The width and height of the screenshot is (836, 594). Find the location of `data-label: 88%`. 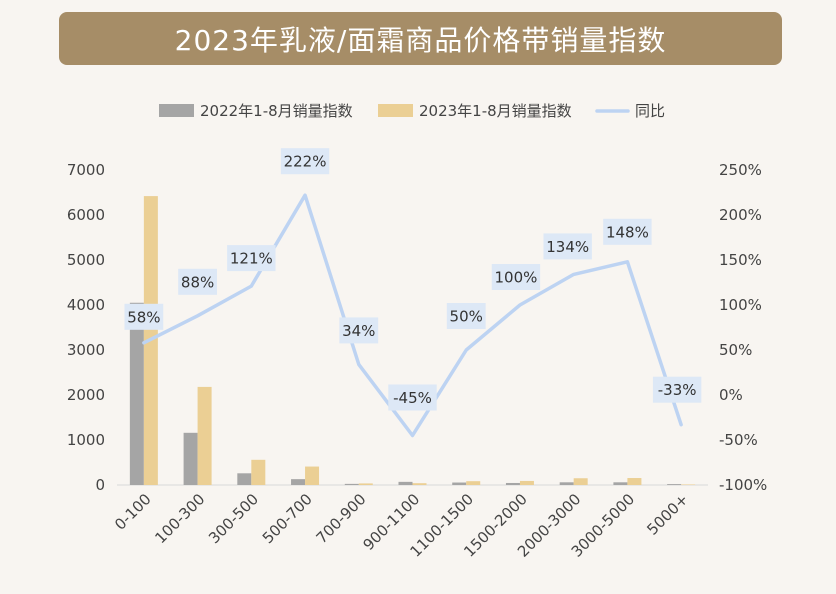

data-label: 88% is located at coordinates (197, 282).